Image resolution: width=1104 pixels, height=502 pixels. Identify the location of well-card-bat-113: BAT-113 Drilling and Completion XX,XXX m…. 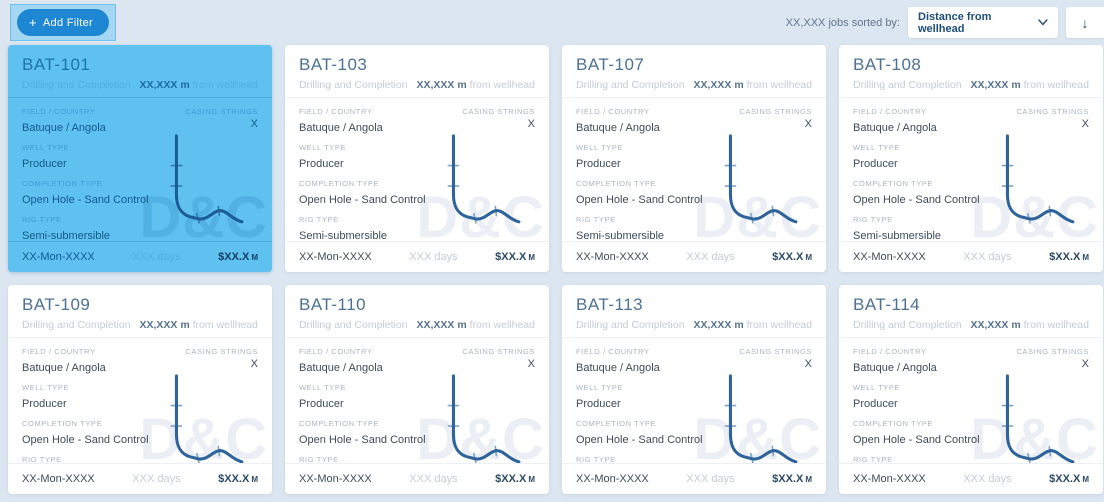
(694, 389).